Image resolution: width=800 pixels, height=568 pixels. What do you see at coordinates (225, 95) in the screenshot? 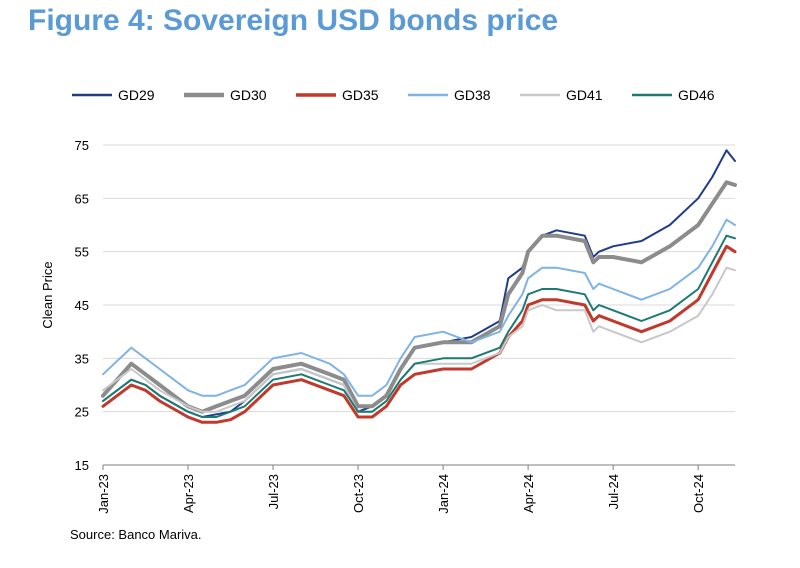
I see `legend-item-gd30: GD30` at bounding box center [225, 95].